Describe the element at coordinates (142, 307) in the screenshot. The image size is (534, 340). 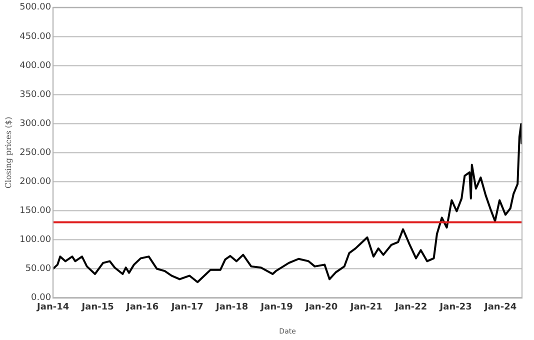
I see `x-tick-label: Jan-16` at that location.